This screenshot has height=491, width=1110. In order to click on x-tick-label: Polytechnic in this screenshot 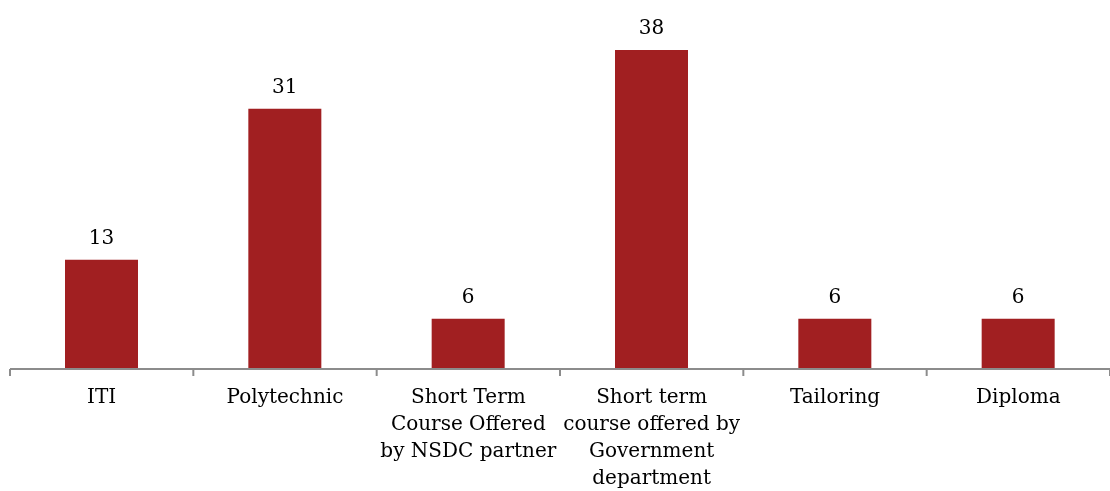, I will do `click(285, 396)`.